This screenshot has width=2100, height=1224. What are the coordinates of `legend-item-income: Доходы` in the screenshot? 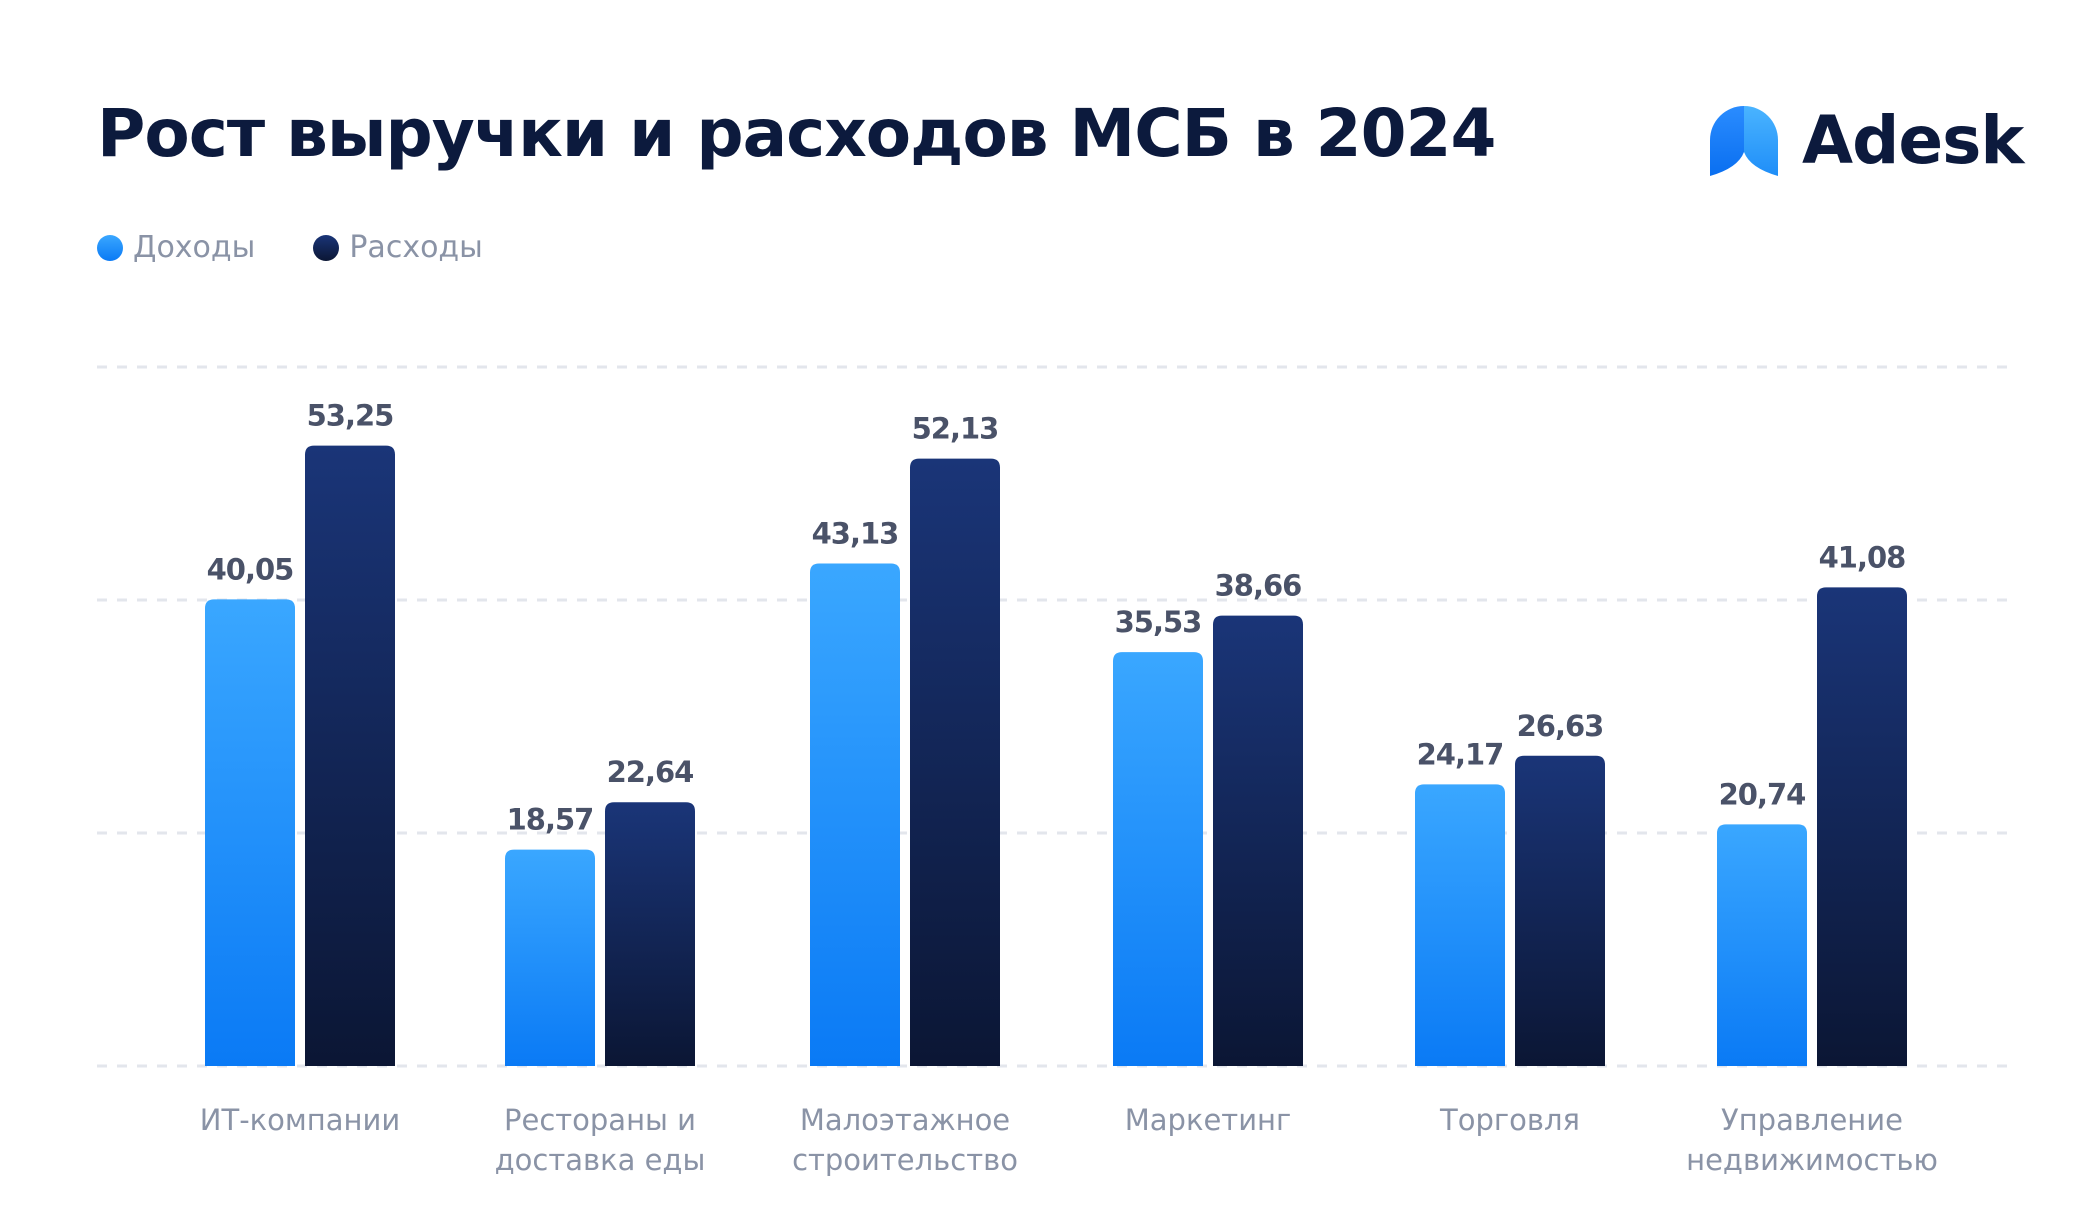 It's located at (176, 247).